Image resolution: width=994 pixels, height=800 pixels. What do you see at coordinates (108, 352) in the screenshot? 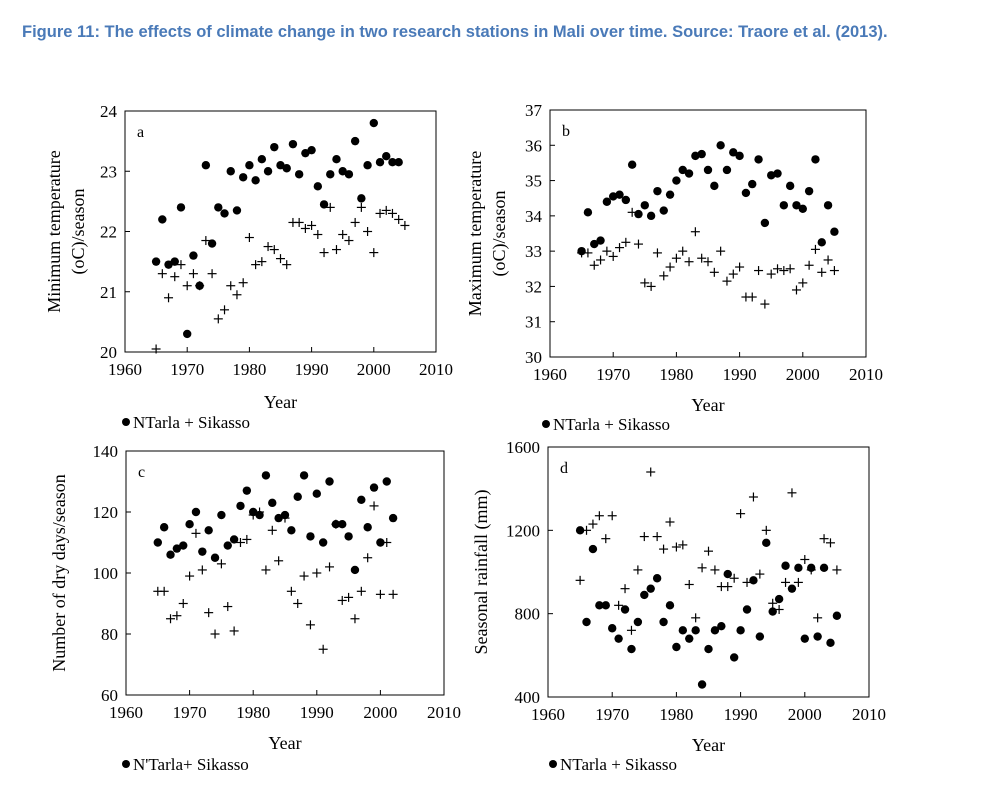
I see `y-tick-label: 20` at bounding box center [108, 352].